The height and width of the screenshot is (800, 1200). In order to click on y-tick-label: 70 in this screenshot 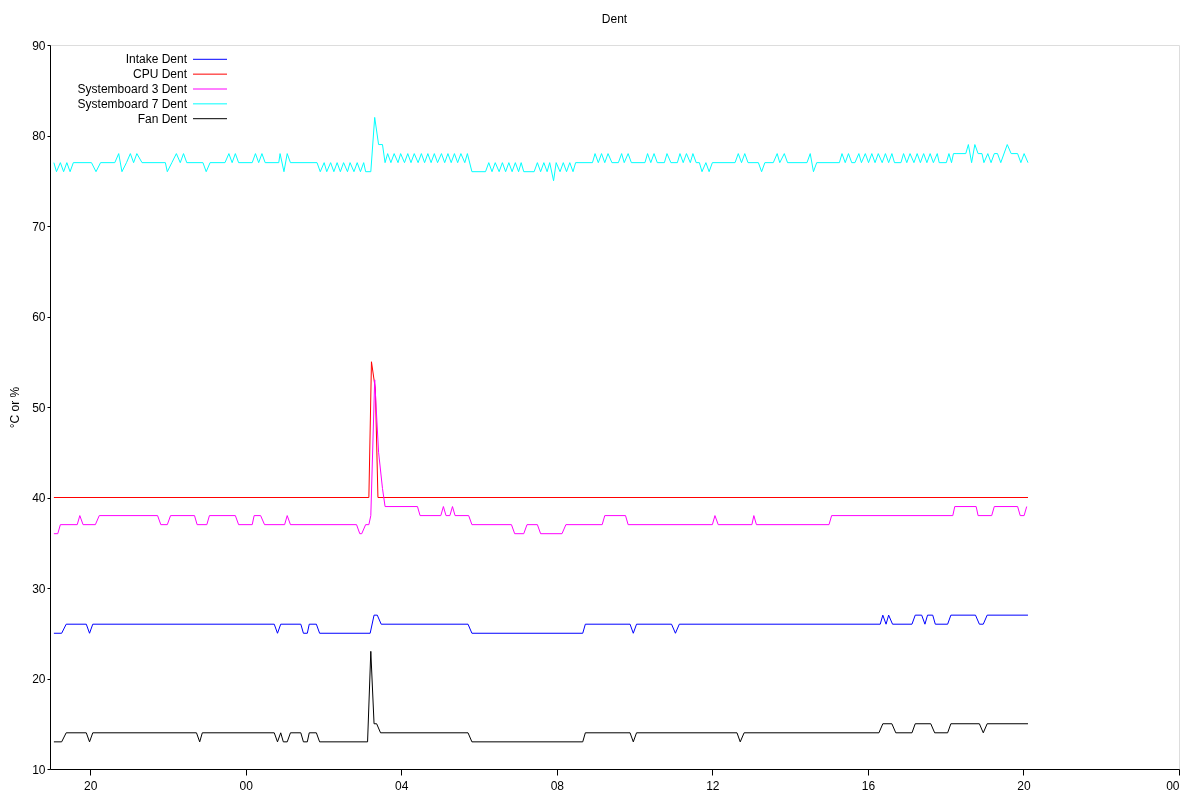, I will do `click(39, 226)`.